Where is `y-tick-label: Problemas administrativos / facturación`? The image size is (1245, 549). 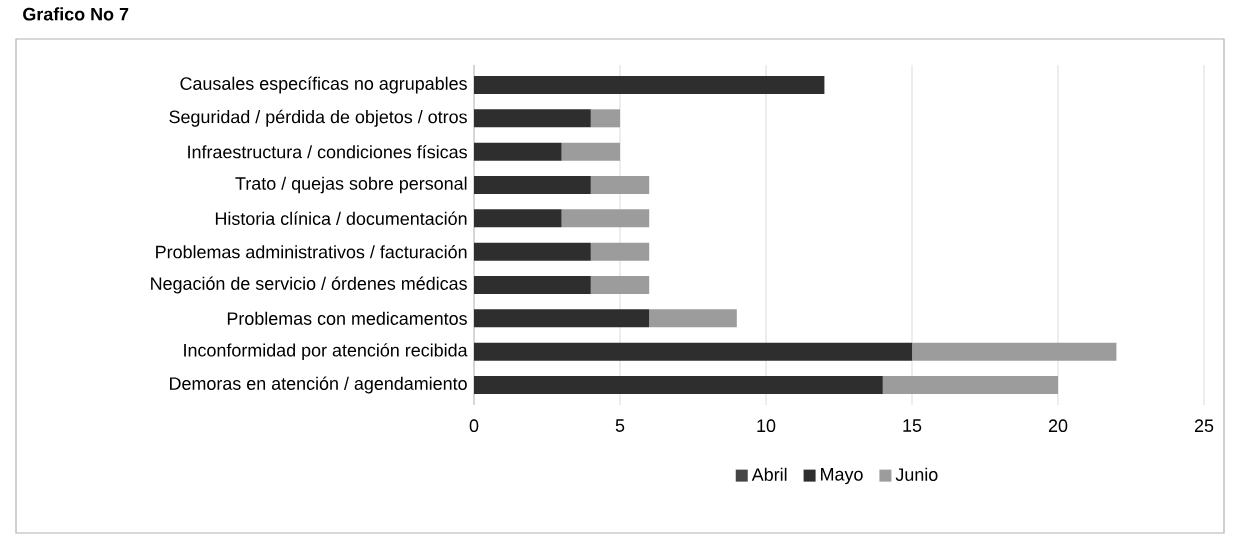 y-tick-label: Problemas administrativos / facturación is located at coordinates (311, 251).